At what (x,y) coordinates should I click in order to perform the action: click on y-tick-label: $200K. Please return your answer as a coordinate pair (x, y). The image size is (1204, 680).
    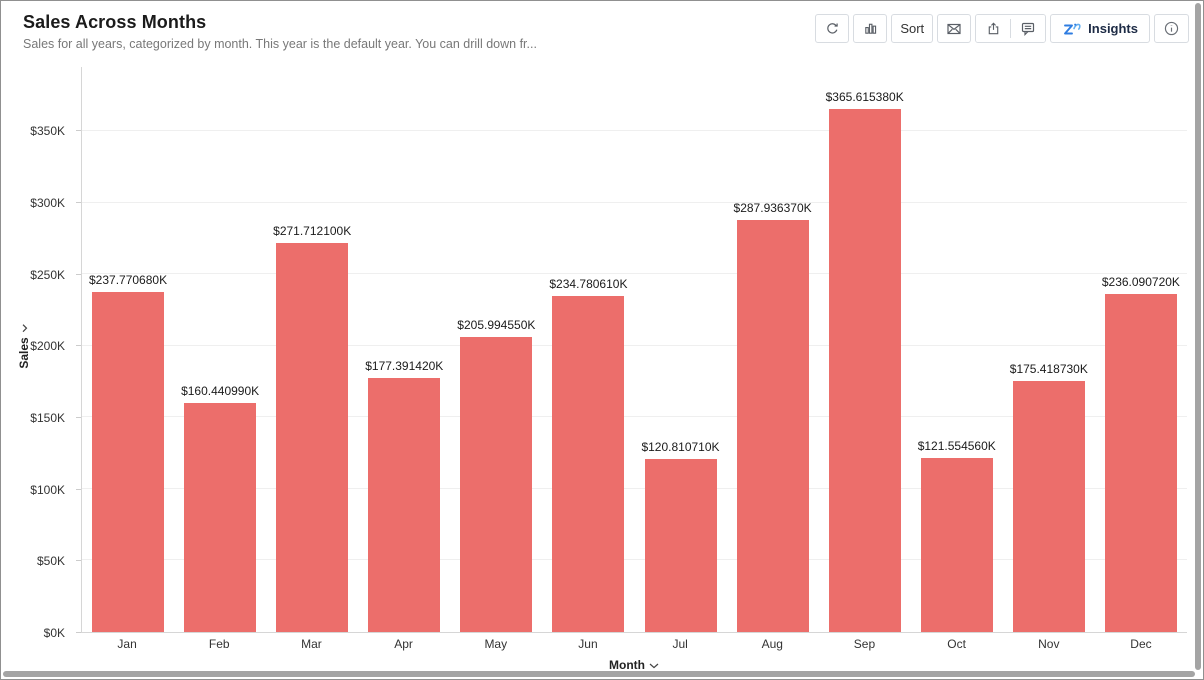
    Looking at the image, I should click on (47, 346).